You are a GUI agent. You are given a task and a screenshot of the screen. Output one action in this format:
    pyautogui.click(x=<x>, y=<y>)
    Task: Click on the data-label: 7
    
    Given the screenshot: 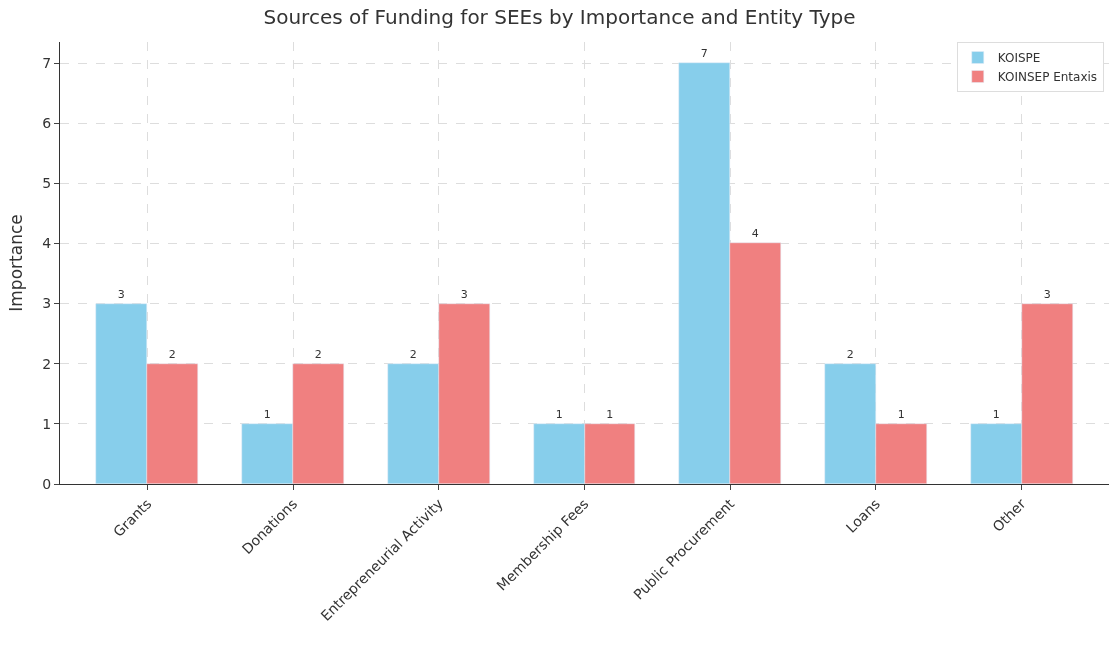 What is the action you would take?
    pyautogui.click(x=704, y=53)
    